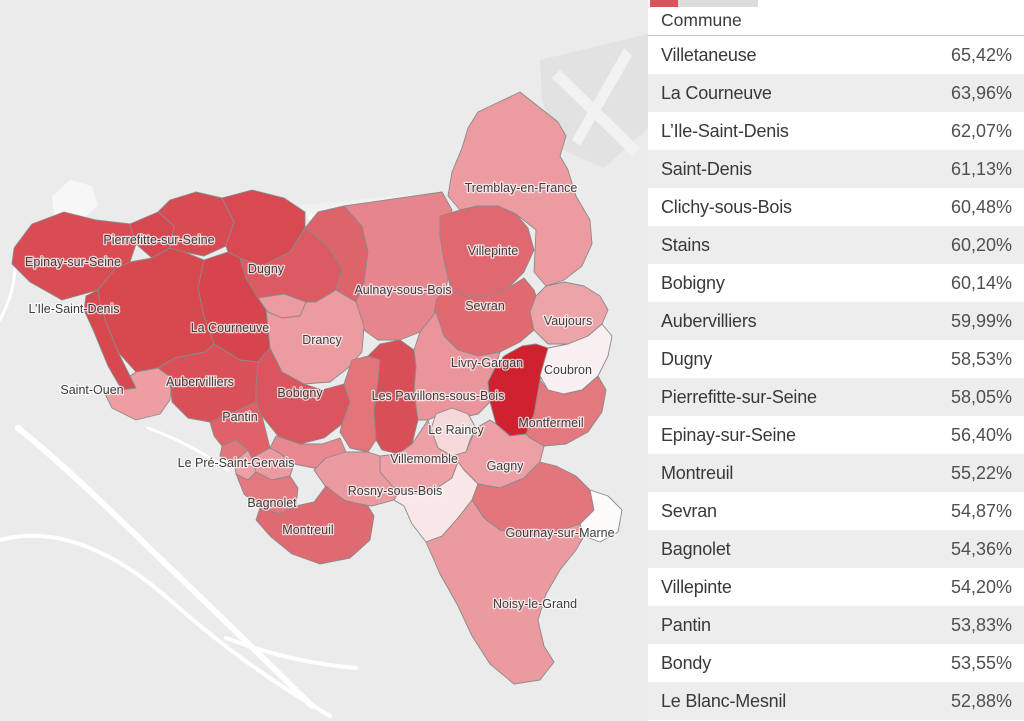  Describe the element at coordinates (725, 130) in the screenshot. I see `commune-name: L’Ile-Saint-Denis` at that location.